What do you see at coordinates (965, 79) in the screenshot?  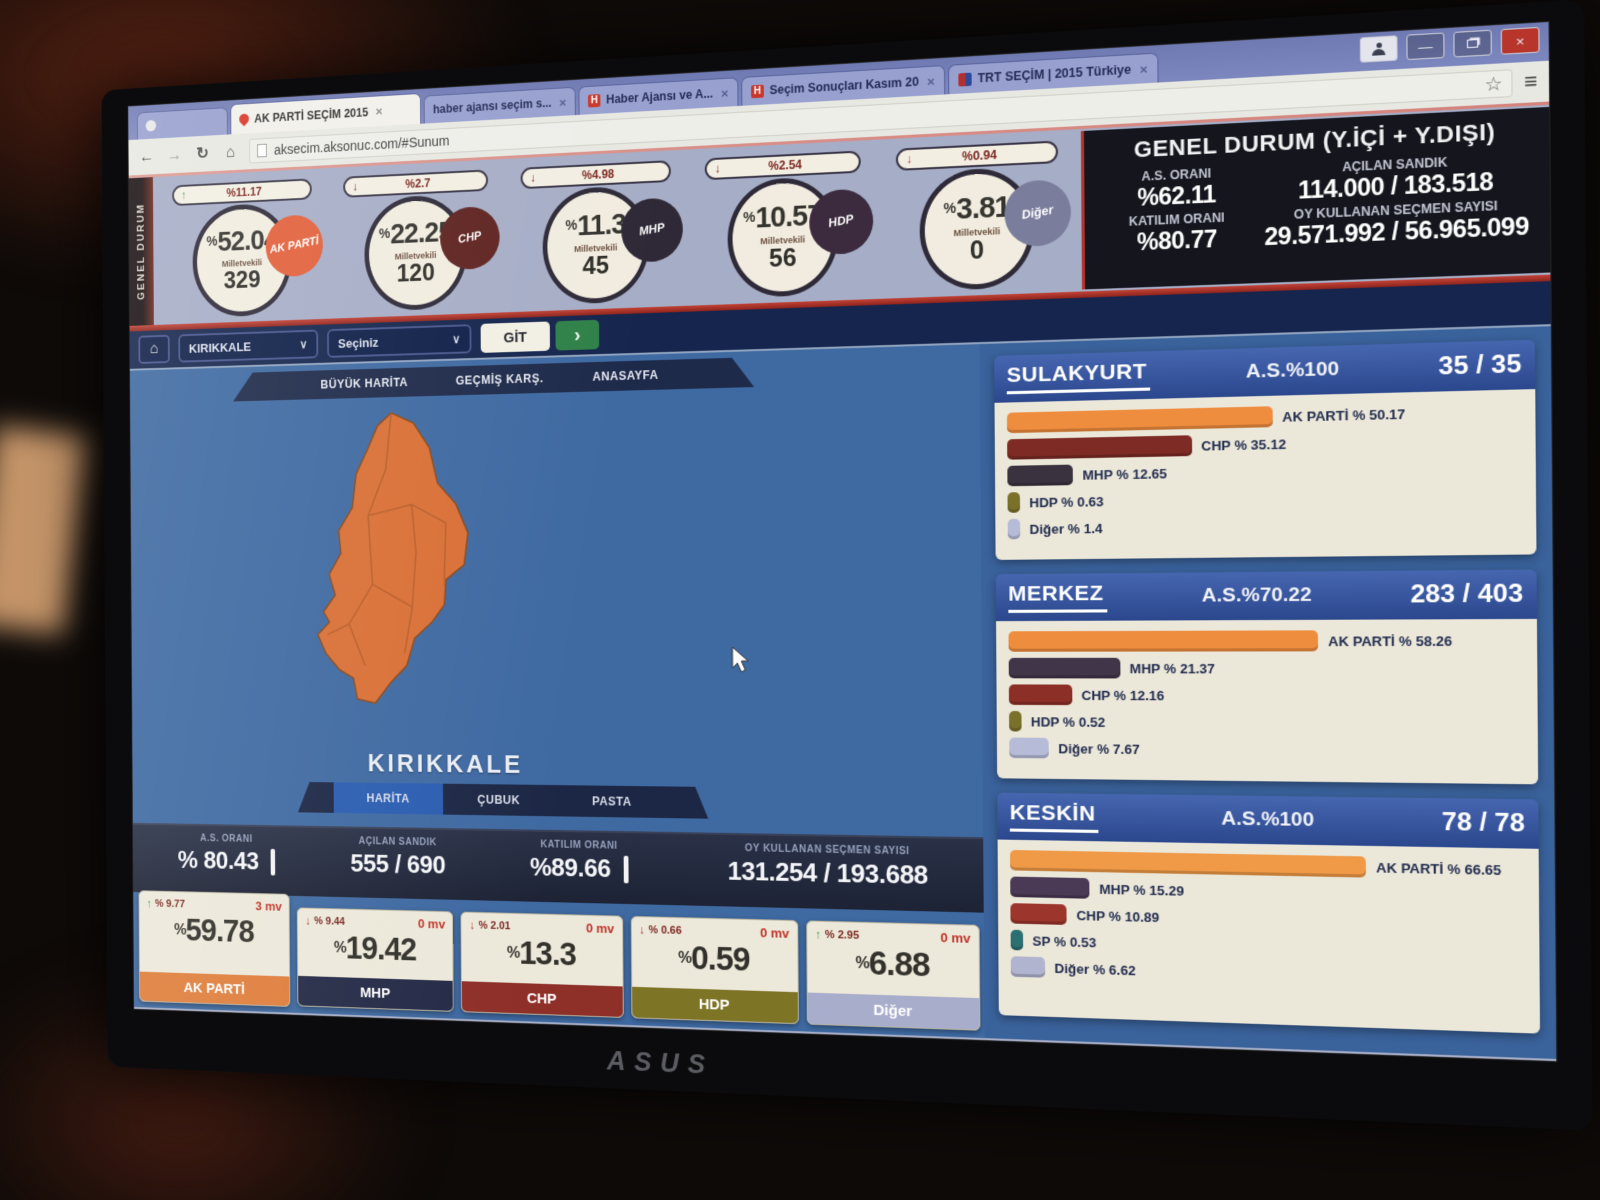 I see `trt-favicon` at bounding box center [965, 79].